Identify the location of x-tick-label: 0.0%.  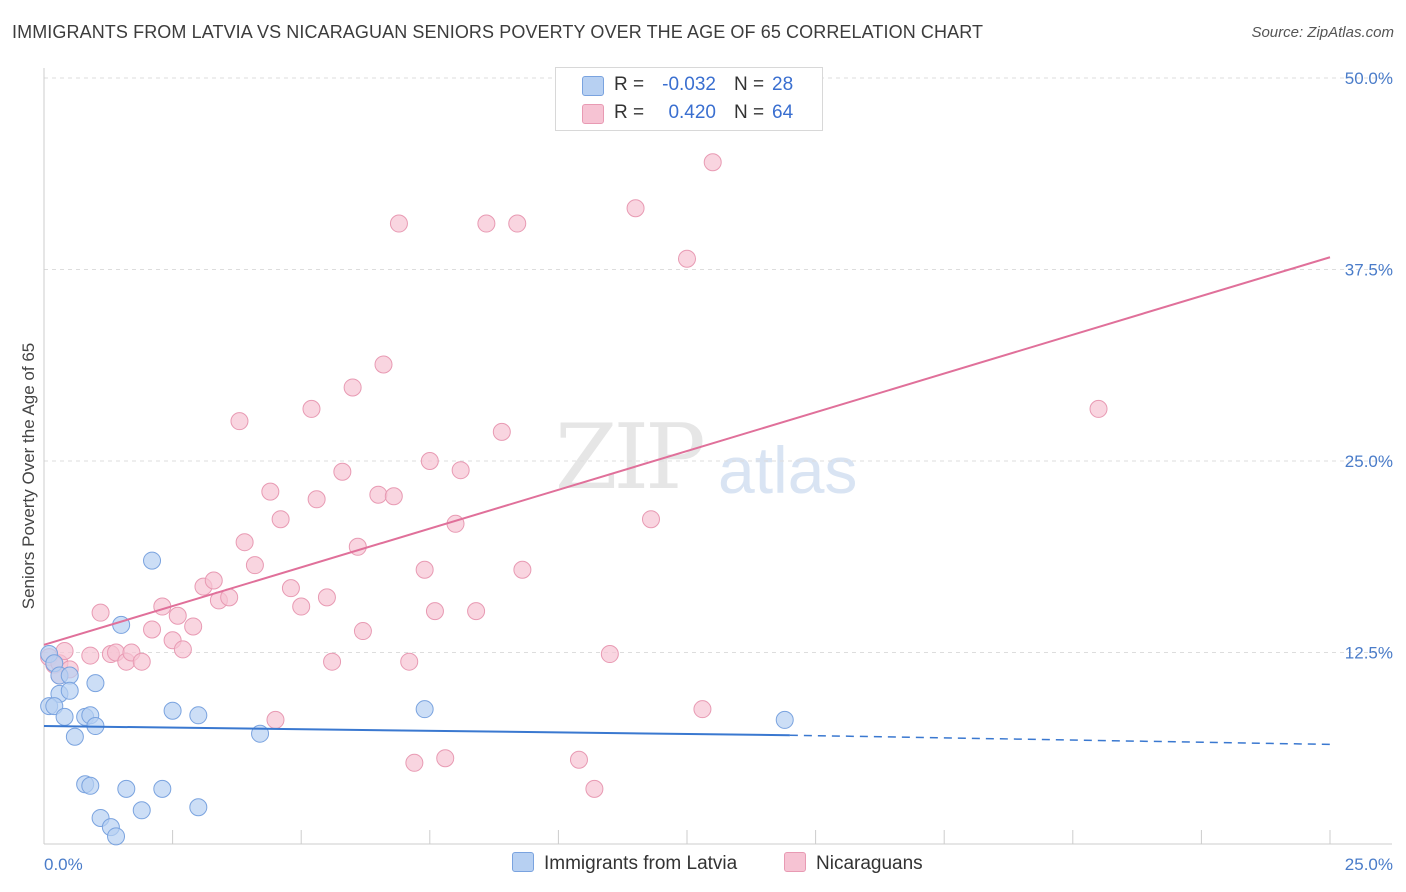
(63, 864).